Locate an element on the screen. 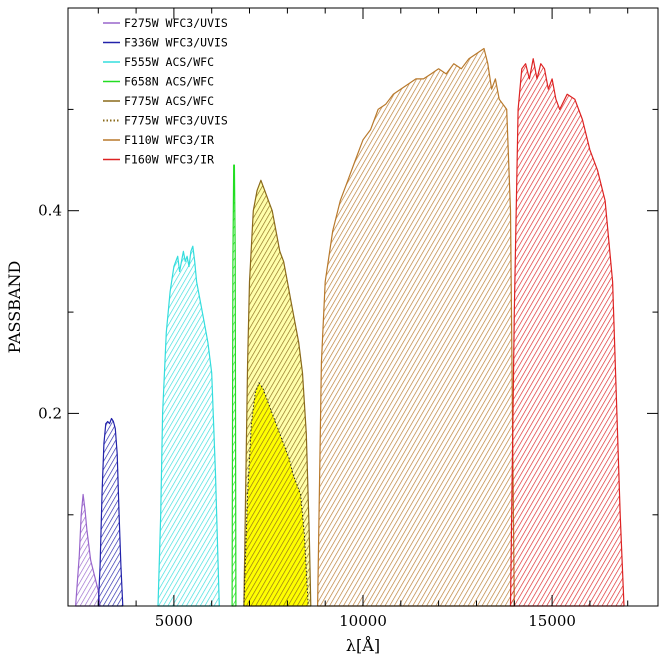  legend-label: F775W WFC3/UVIS is located at coordinates (176, 121).